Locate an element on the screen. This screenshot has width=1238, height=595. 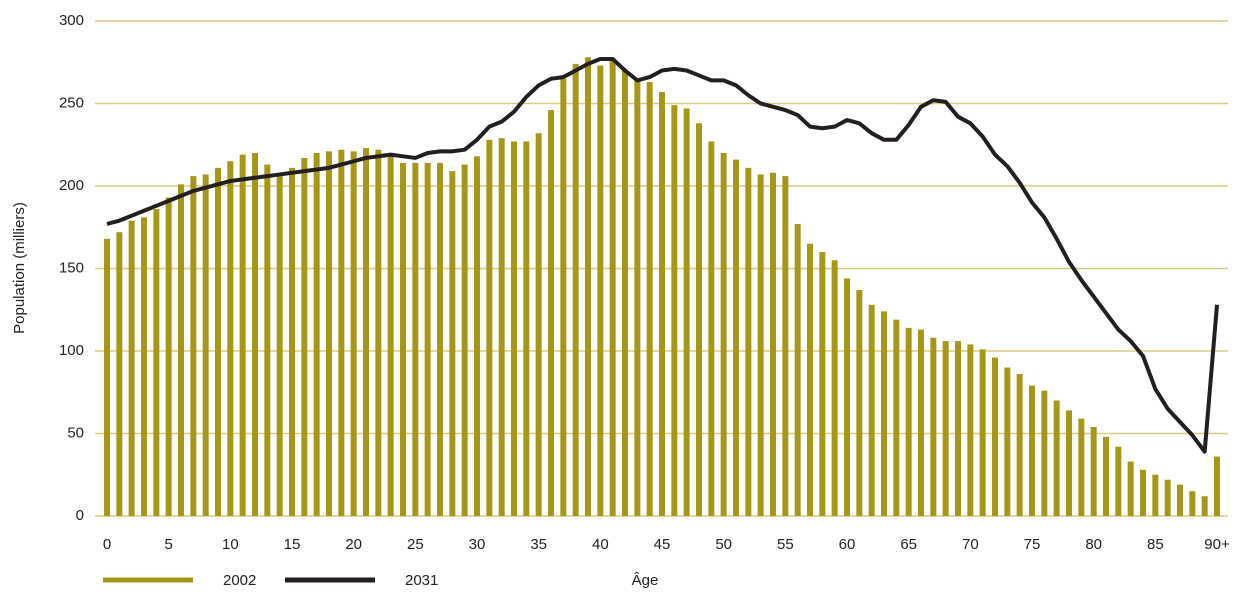
y-tick-label: 50 is located at coordinates (75, 432).